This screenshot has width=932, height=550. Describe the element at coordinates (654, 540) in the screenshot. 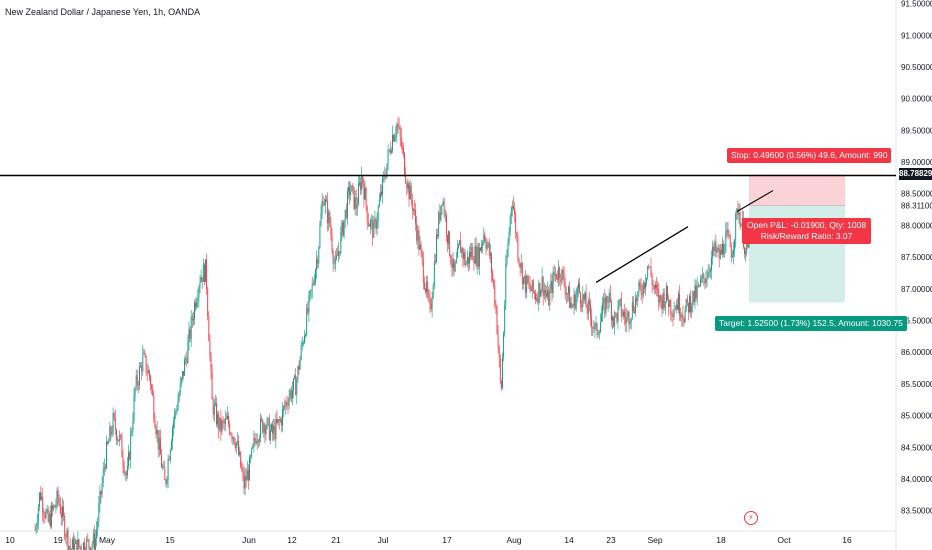

I see `x-tick-label: Sep` at that location.